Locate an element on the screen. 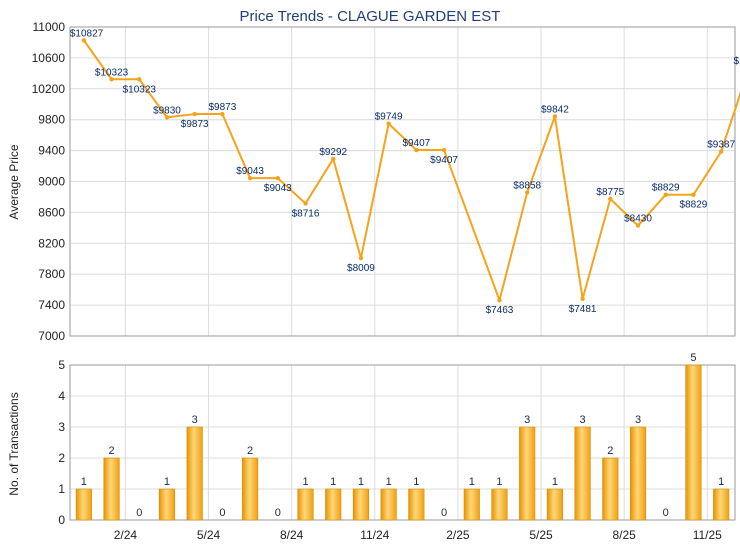 This screenshot has height=550, width=740. price-data-label: $10323 is located at coordinates (140, 89).